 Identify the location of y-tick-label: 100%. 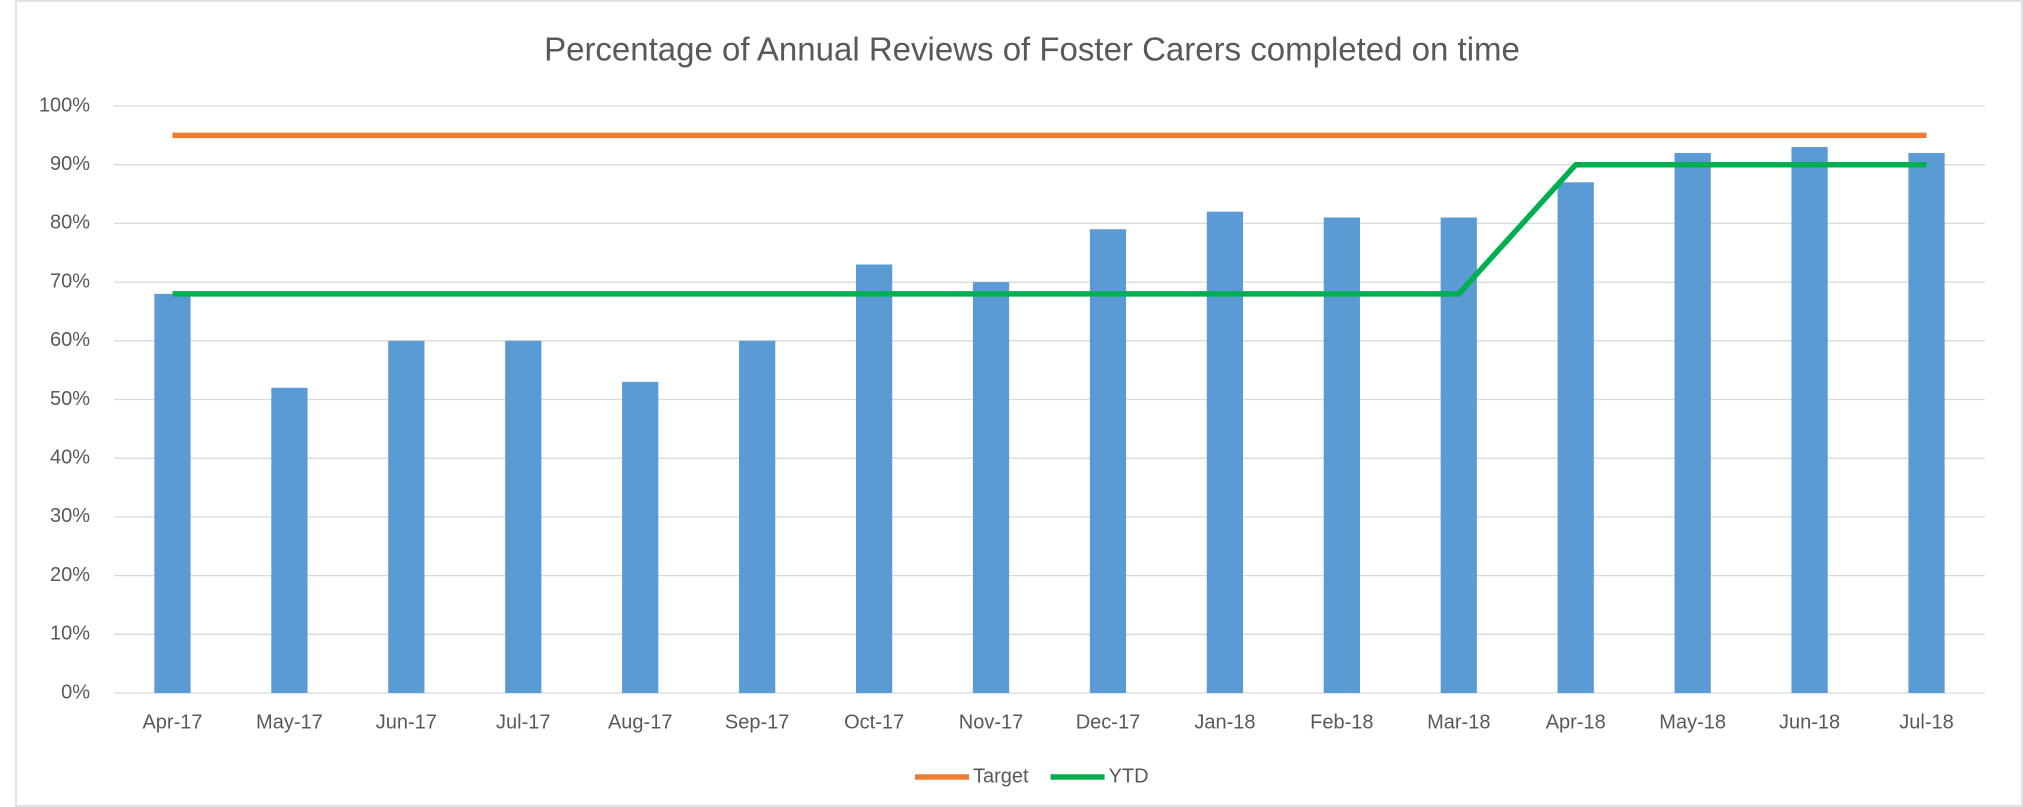
(64, 105).